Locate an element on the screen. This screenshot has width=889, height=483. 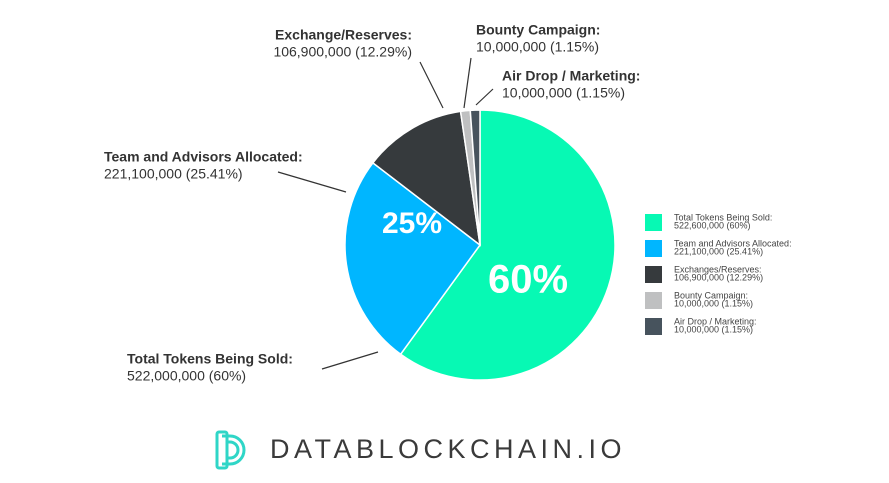
logo-icon is located at coordinates (230, 450).